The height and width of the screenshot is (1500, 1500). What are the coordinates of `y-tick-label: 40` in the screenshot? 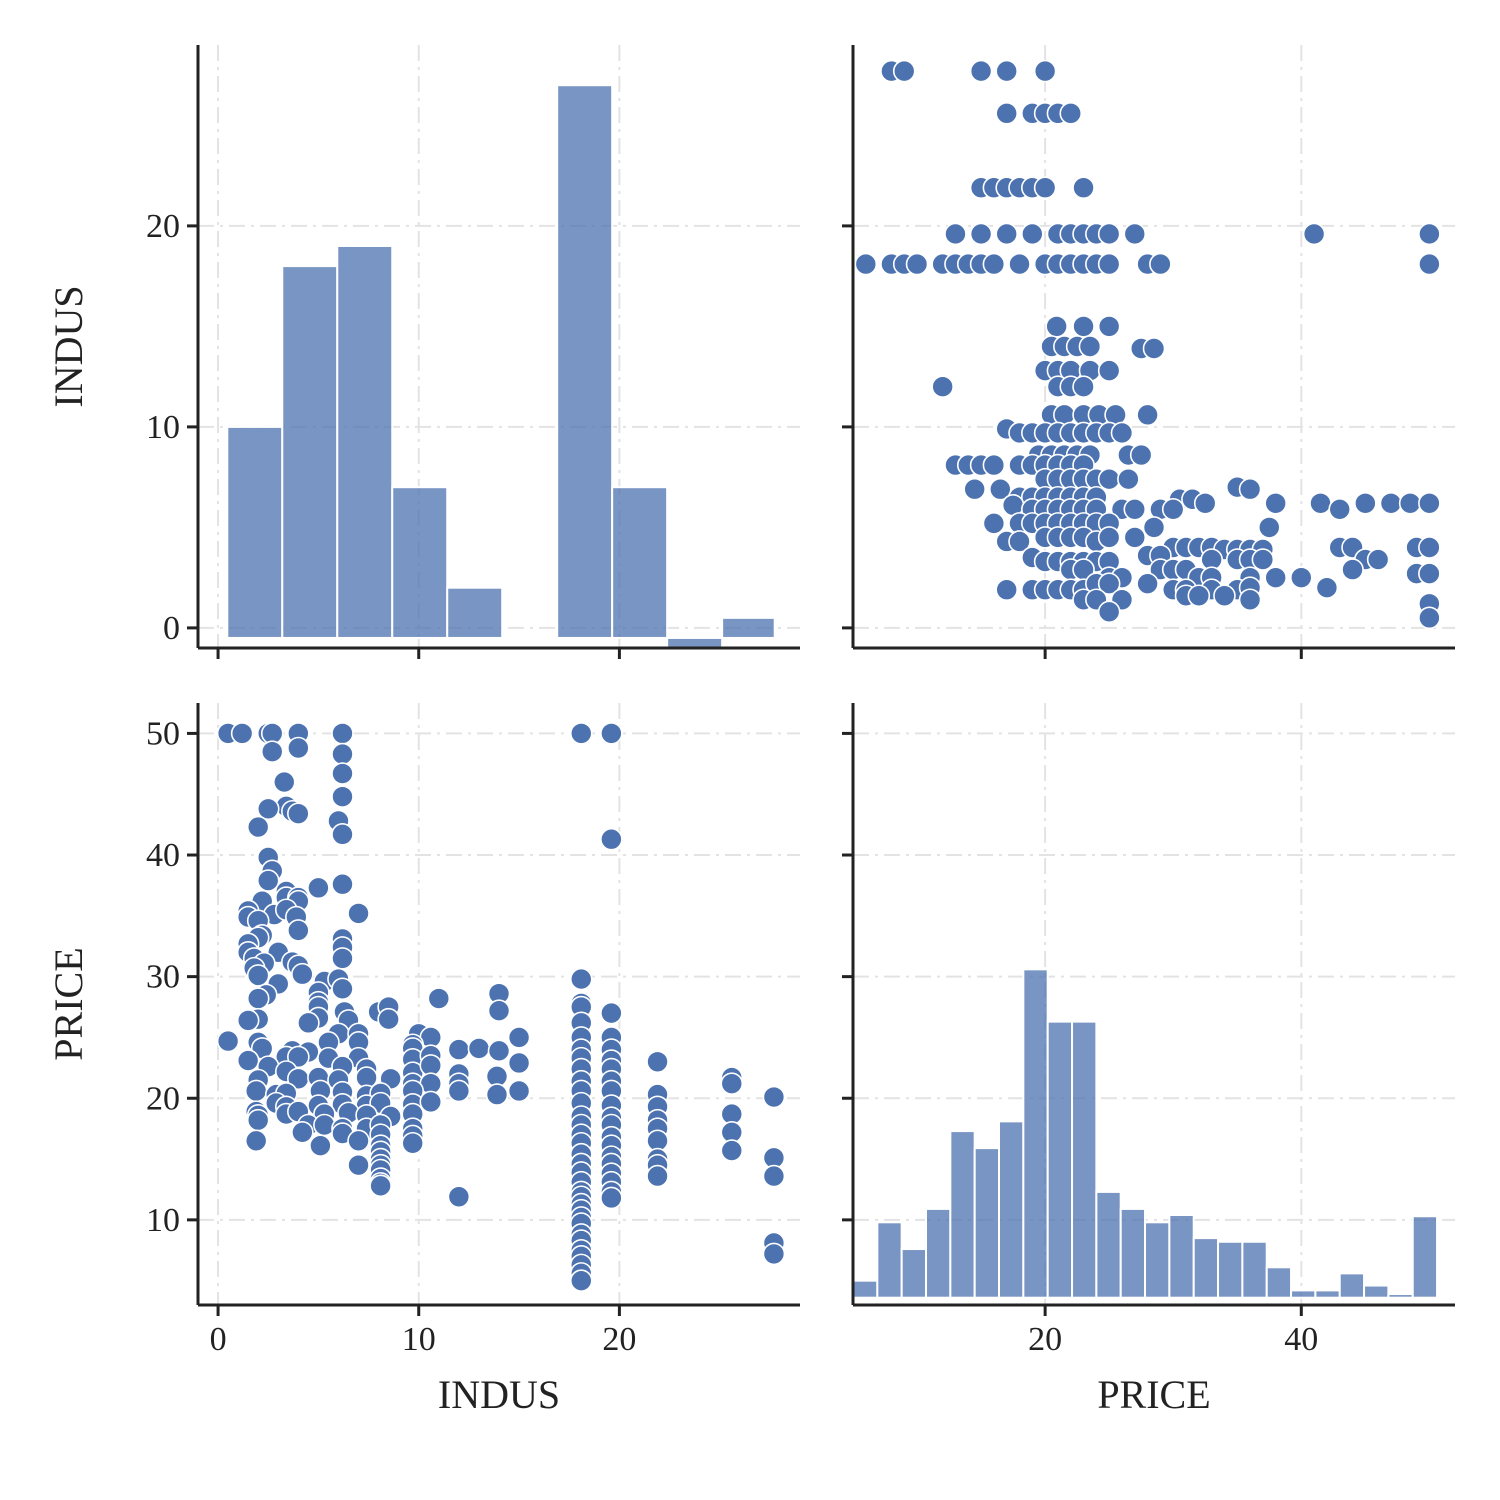 It's located at (163, 855).